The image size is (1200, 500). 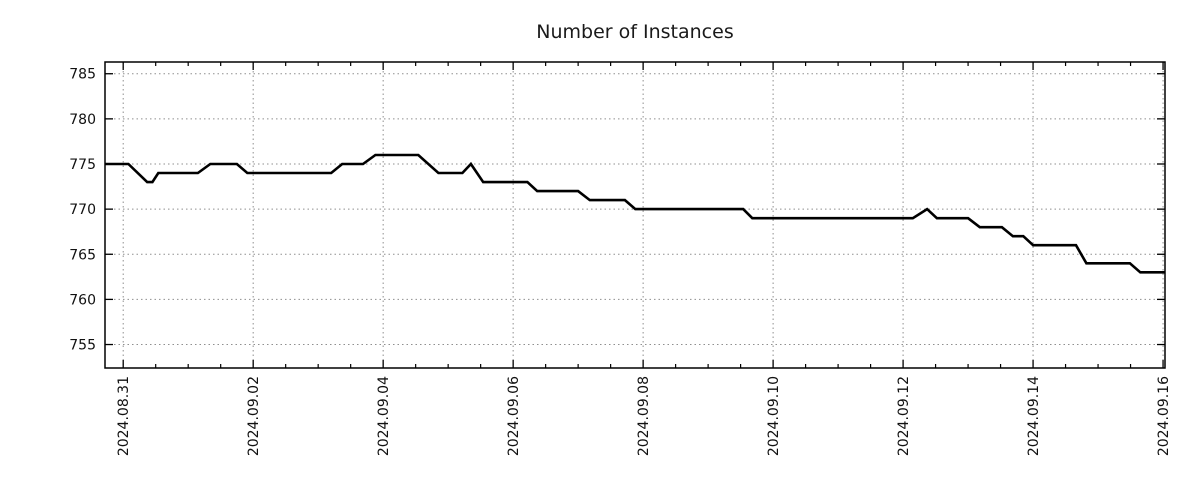 I want to click on x-tick-label: 2024.08.31, so click(x=124, y=416).